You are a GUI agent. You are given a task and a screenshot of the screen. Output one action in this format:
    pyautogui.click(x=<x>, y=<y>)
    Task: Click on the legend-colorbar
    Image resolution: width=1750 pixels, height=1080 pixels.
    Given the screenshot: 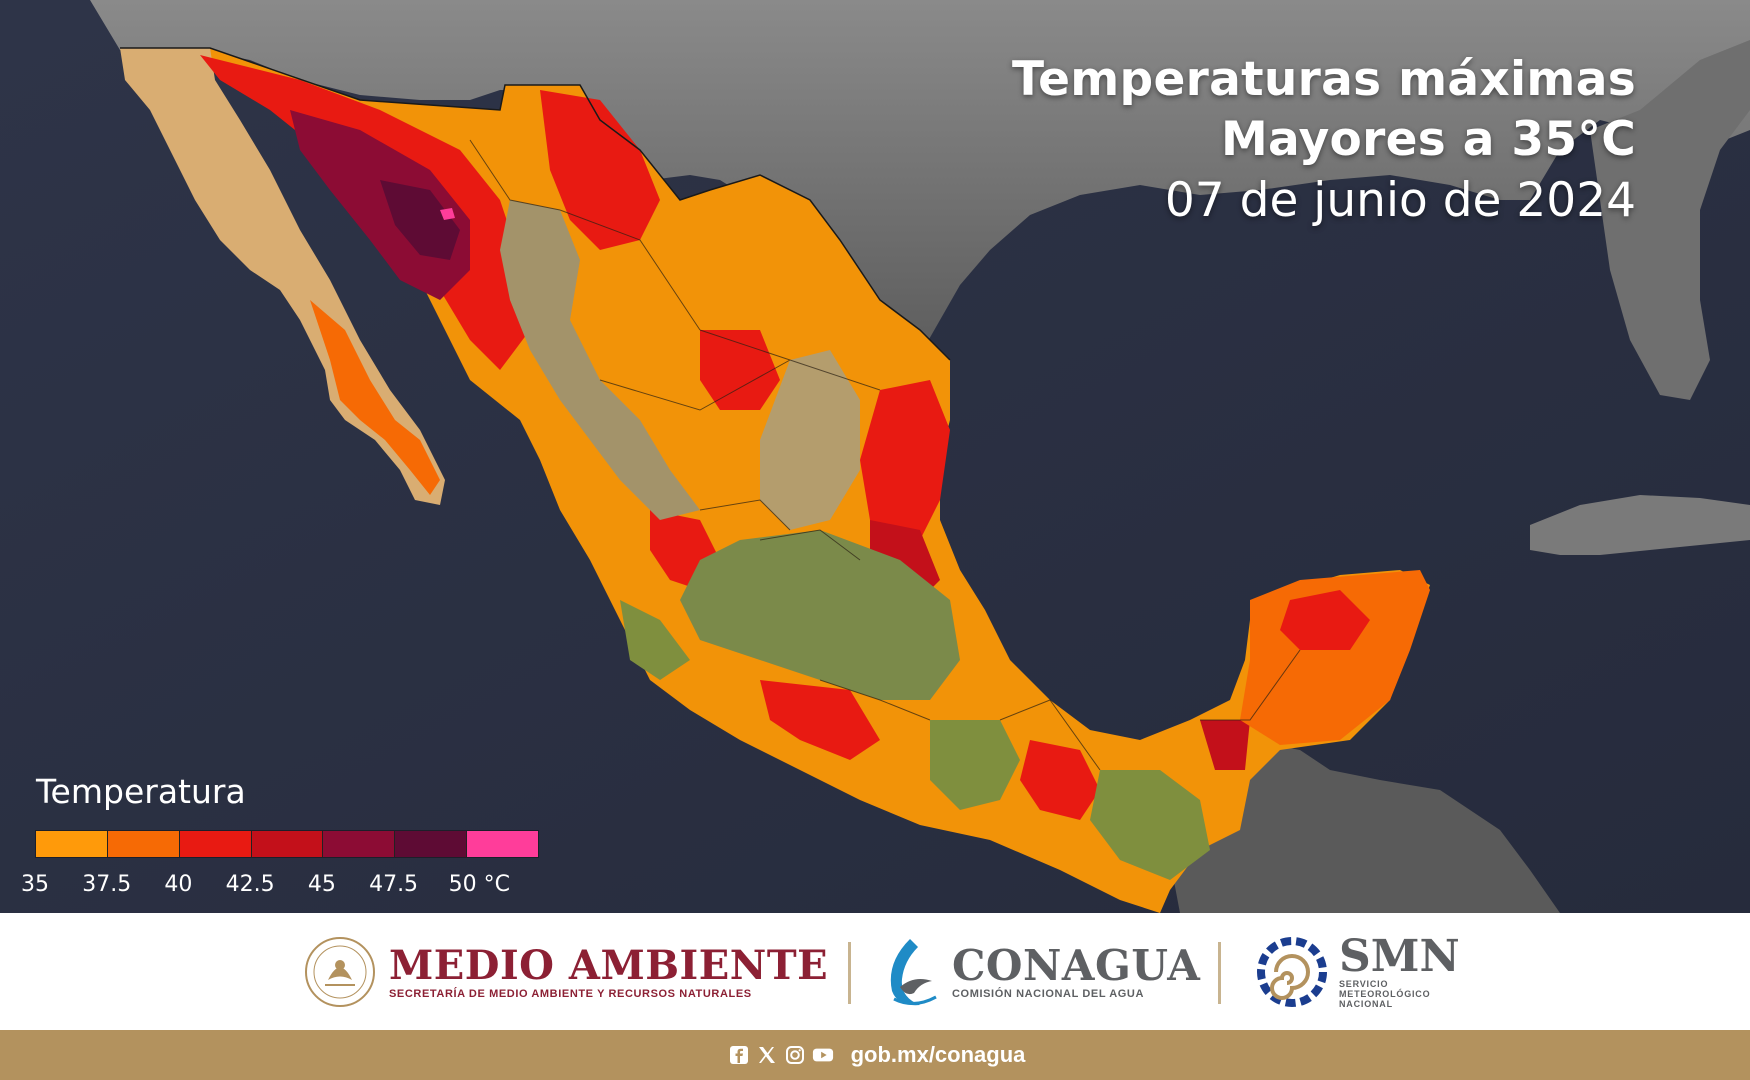 What is the action you would take?
    pyautogui.click(x=287, y=844)
    